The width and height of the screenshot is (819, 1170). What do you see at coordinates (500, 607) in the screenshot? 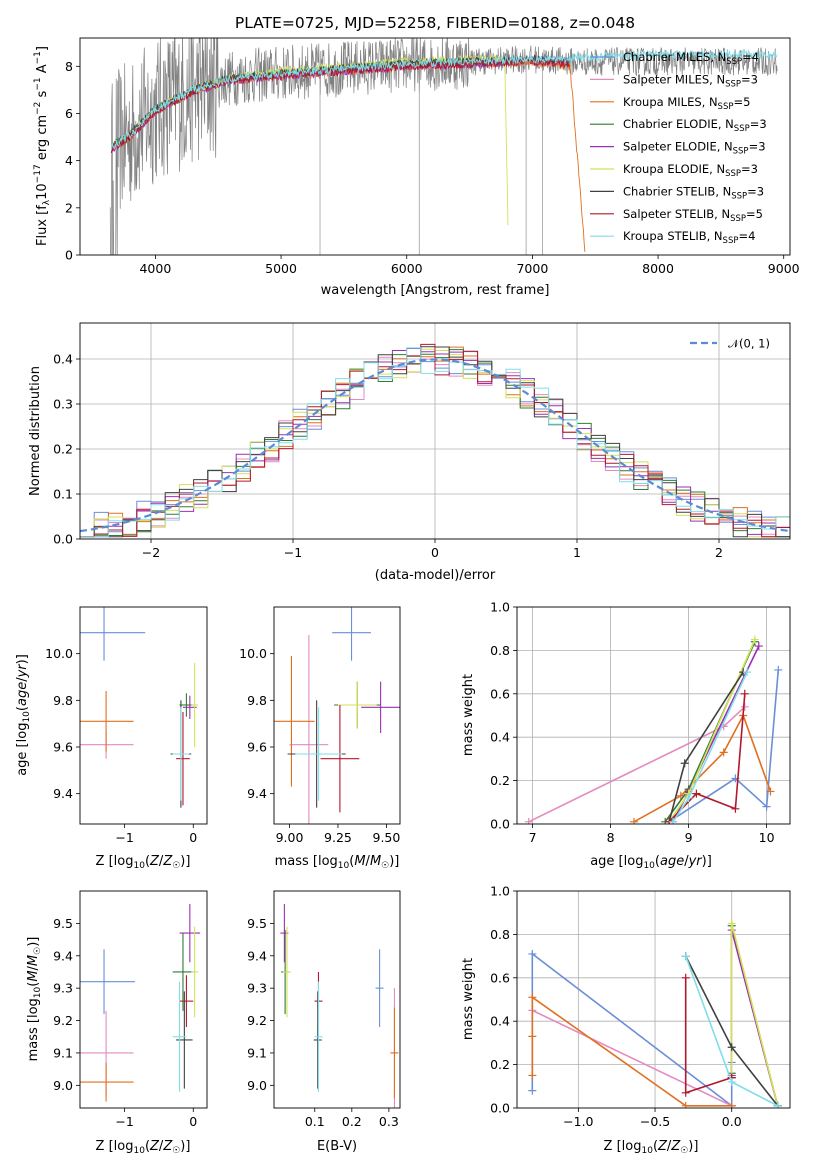
I see `y-tick-label: 1.0` at bounding box center [500, 607].